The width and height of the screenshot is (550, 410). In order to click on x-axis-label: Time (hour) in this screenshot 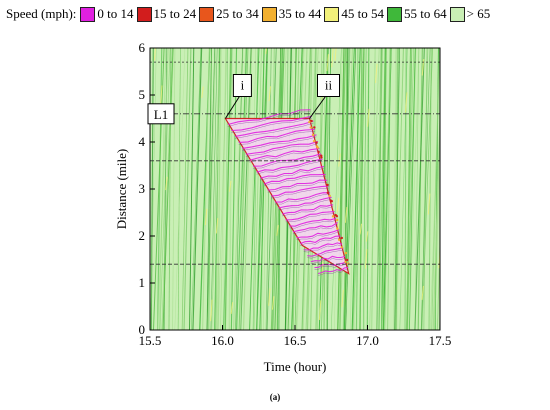, I will do `click(295, 366)`.